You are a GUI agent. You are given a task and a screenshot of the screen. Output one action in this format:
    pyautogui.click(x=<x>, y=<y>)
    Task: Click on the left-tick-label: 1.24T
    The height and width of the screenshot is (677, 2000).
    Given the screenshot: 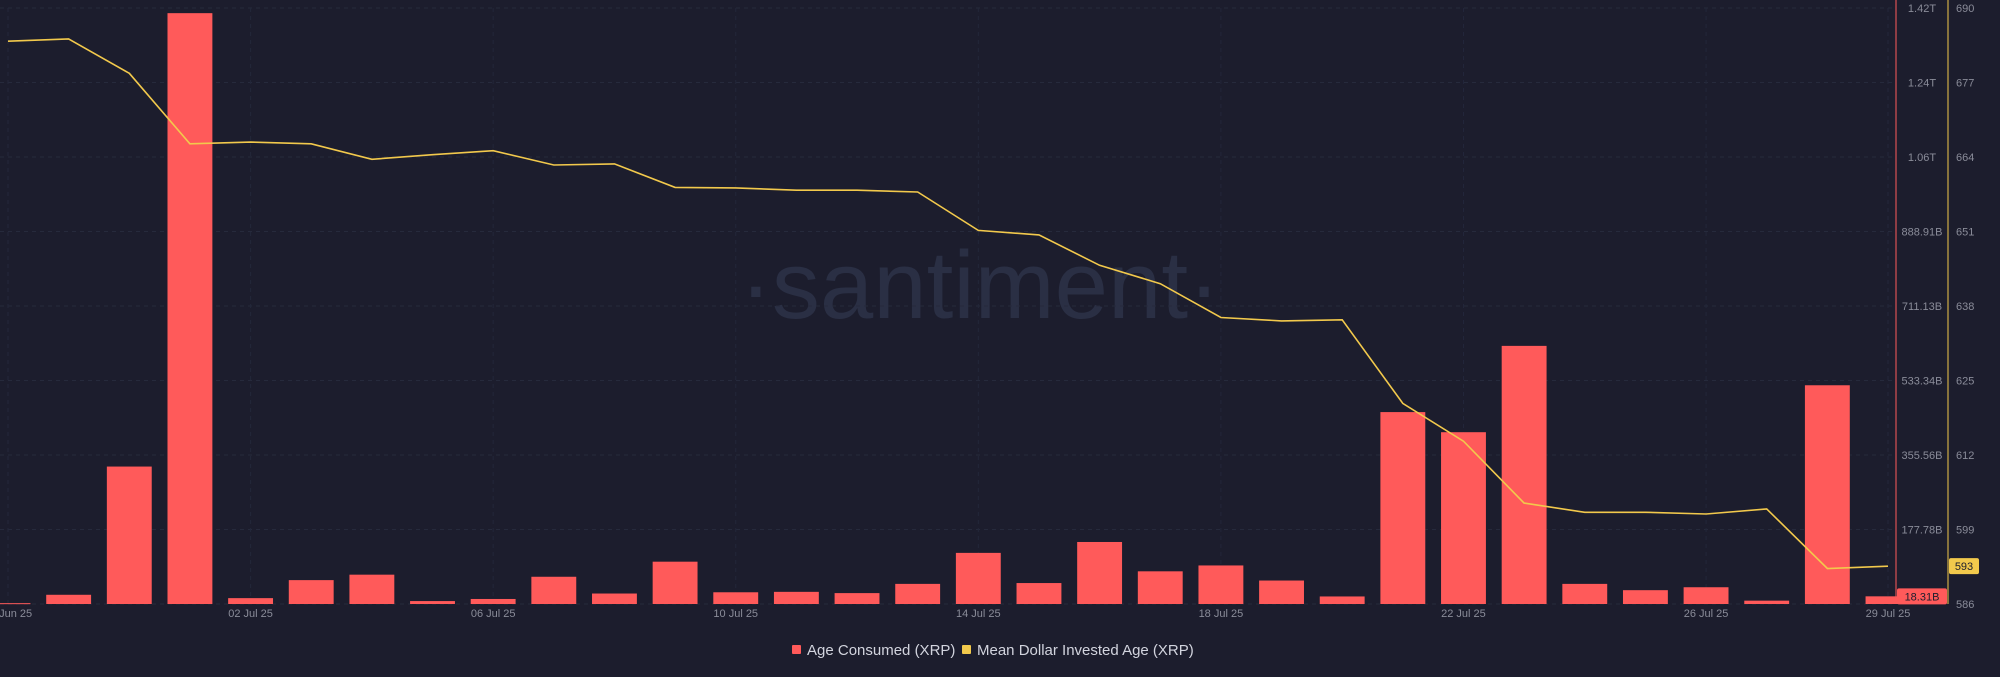 What is the action you would take?
    pyautogui.click(x=1922, y=84)
    